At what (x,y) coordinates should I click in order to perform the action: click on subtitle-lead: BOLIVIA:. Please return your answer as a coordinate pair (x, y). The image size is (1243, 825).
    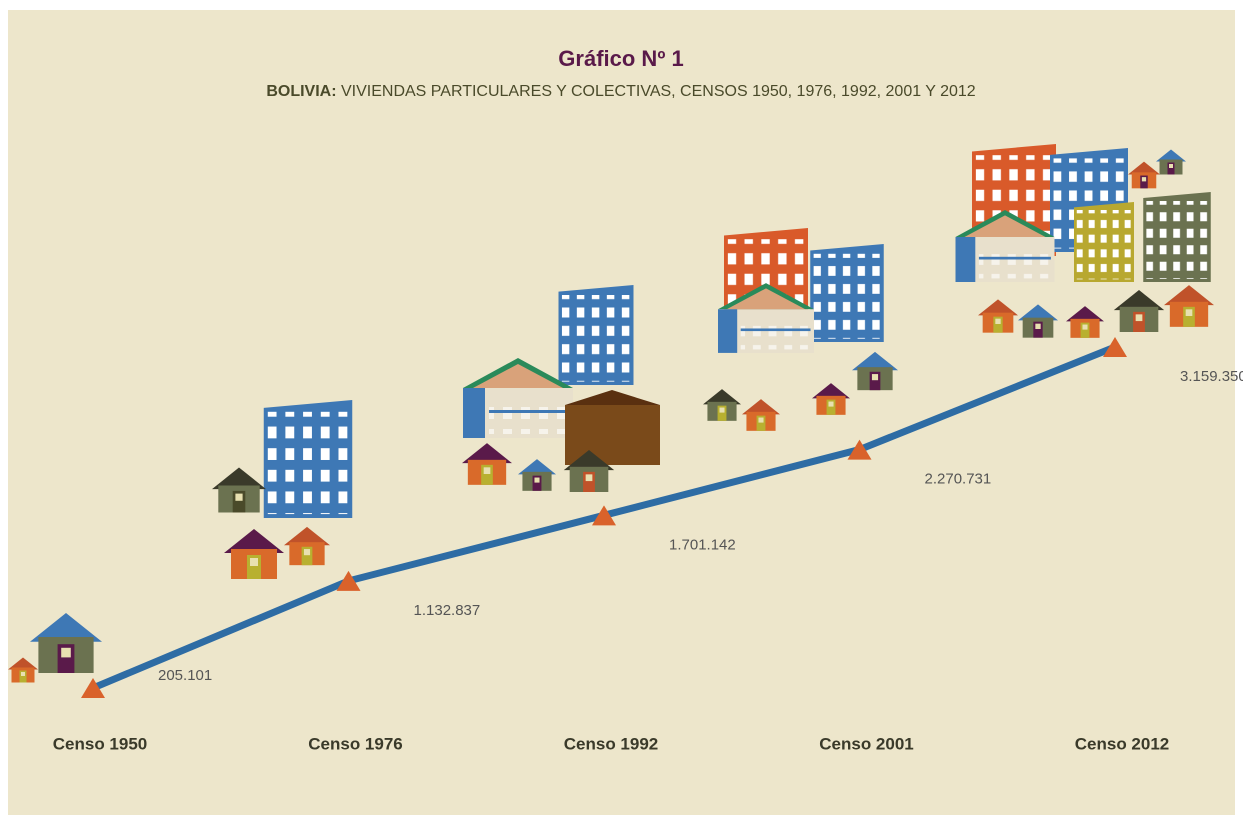
    Looking at the image, I should click on (301, 91).